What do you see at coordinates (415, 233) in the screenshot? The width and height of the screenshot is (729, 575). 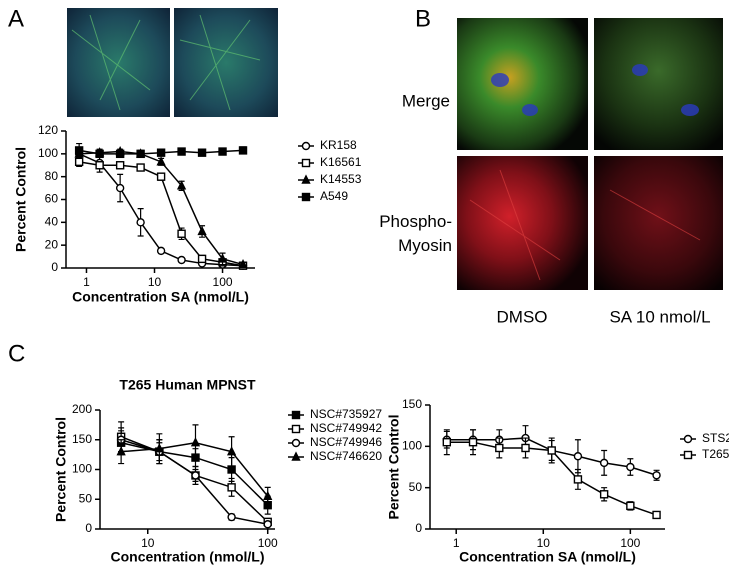 I see `row-label-box: Phospho-Myosin` at bounding box center [415, 233].